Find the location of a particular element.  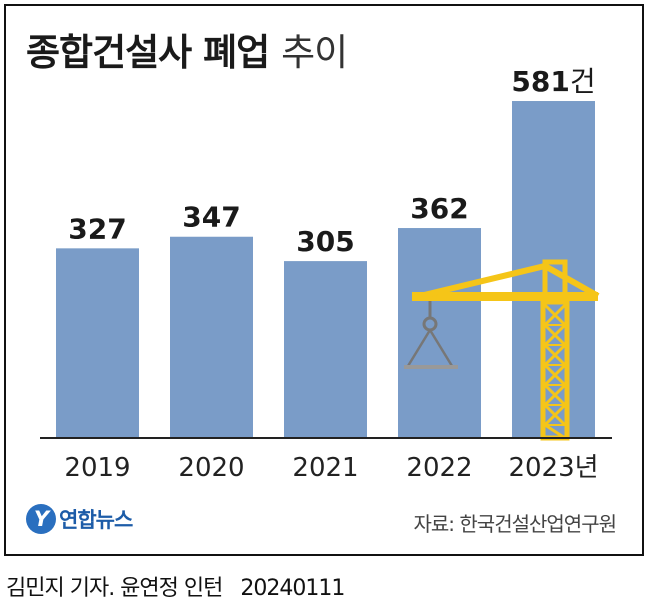

yonhap-logo-icon: Y is located at coordinates (41, 519).